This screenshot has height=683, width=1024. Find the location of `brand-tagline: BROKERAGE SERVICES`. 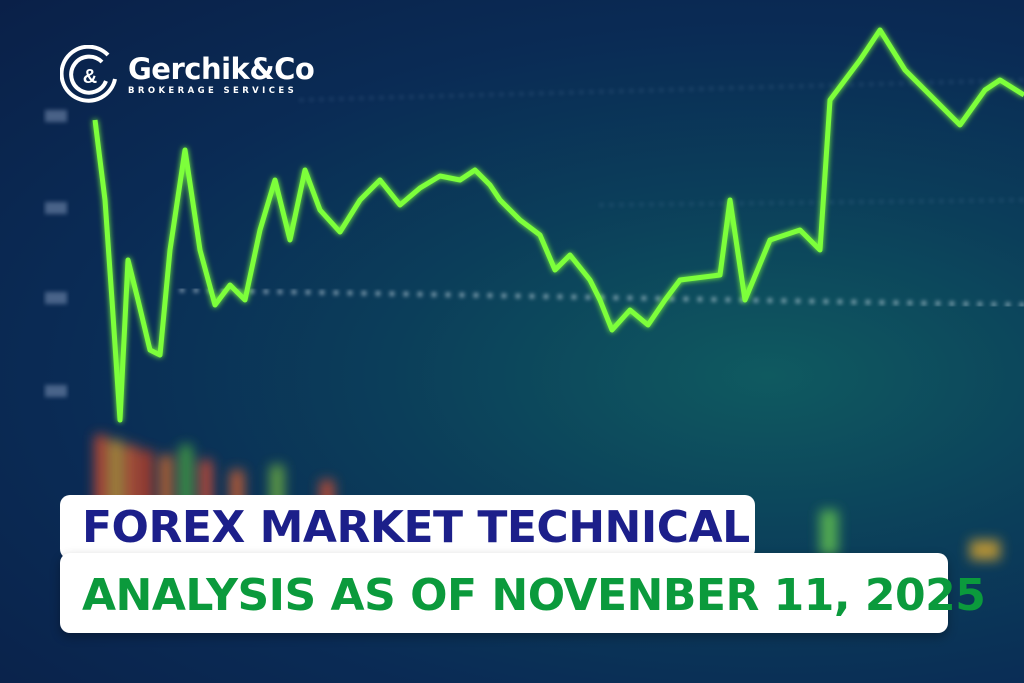

brand-tagline: BROKERAGE SERVICES is located at coordinates (213, 91).